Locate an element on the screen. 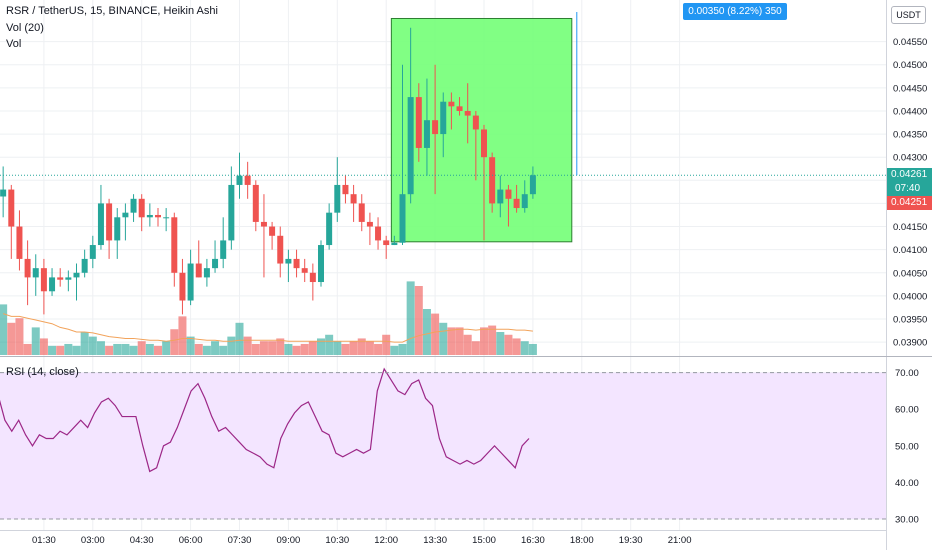  rsi-line is located at coordinates (265, 420).